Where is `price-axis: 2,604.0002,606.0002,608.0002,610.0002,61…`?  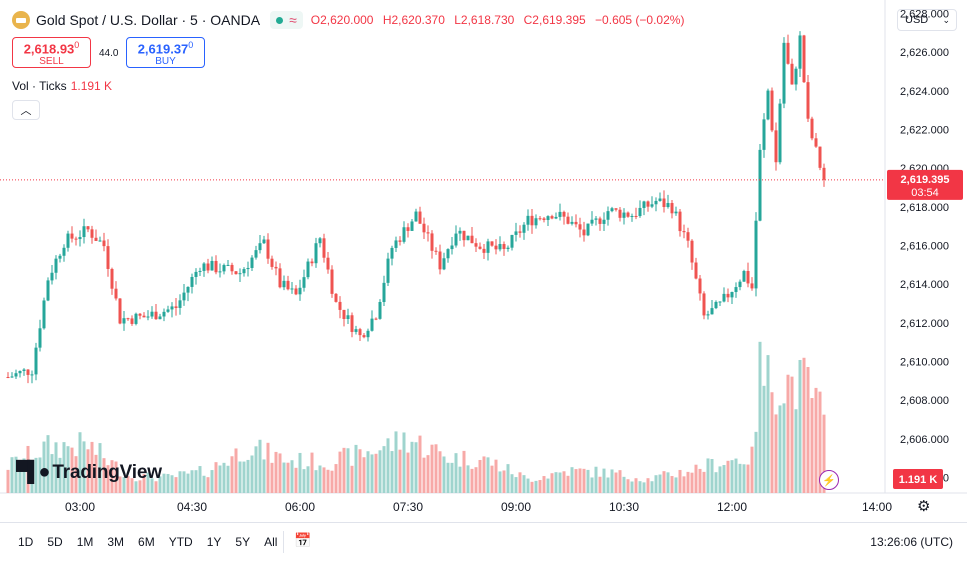
price-axis: 2,604.0002,606.0002,608.0002,610.0002,61… is located at coordinates (924, 247).